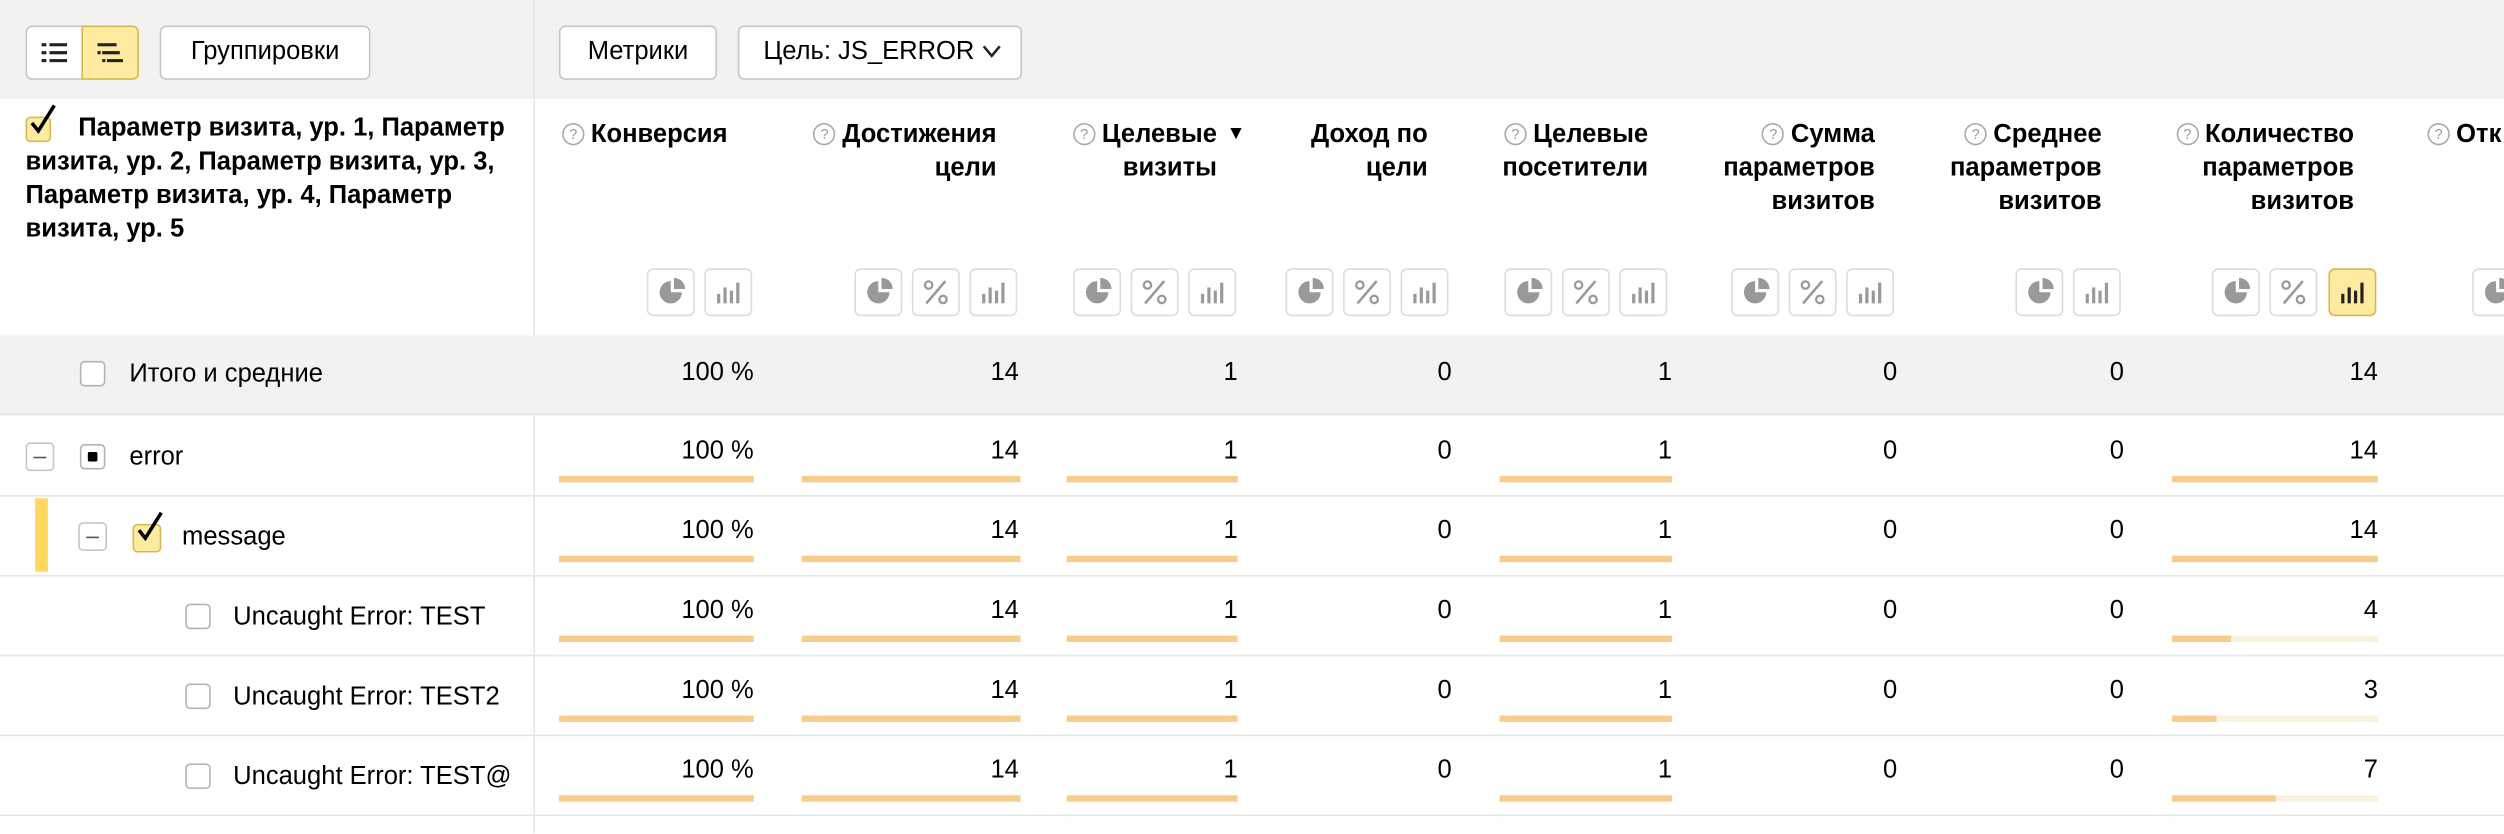 Image resolution: width=2504 pixels, height=834 pixels. I want to click on column-header-params-count: ? Количество параметров визитов, so click(2252, 168).